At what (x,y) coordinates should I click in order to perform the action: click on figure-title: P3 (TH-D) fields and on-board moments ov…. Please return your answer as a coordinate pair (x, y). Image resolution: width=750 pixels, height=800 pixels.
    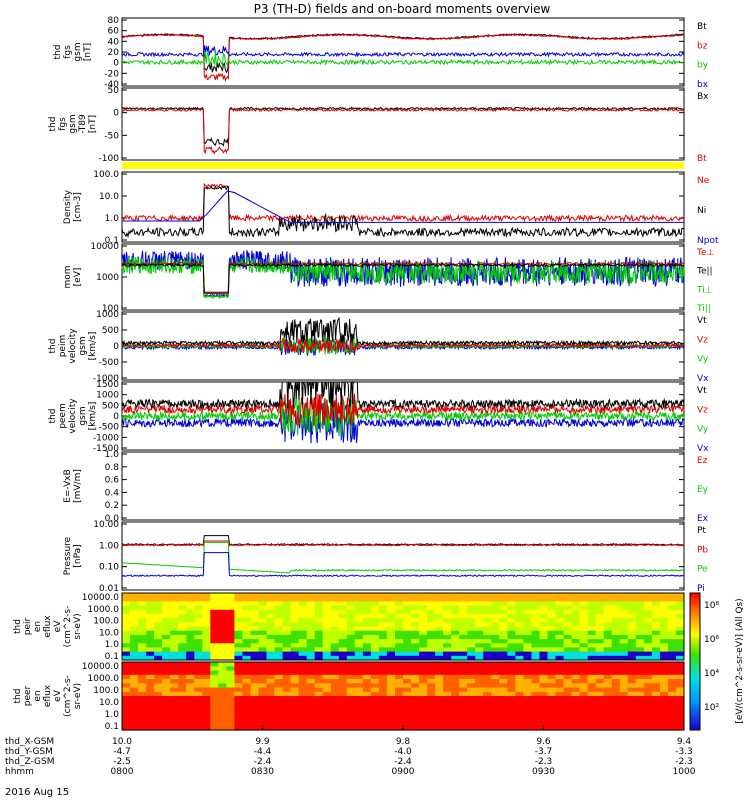
    Looking at the image, I should click on (402, 9).